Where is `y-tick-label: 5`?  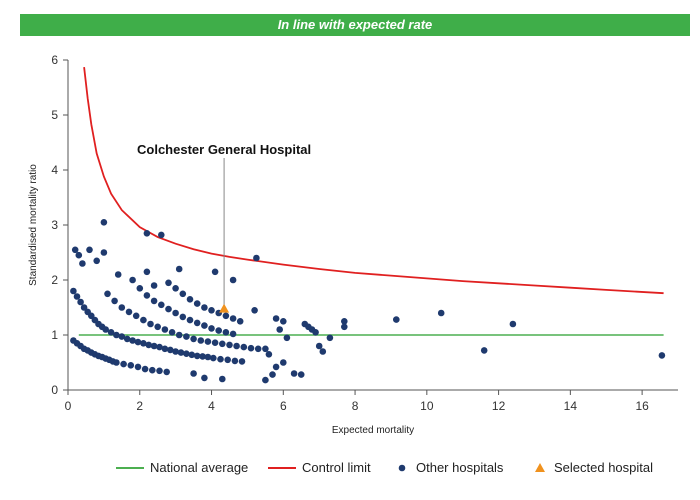
y-tick-label: 5 is located at coordinates (54, 115).